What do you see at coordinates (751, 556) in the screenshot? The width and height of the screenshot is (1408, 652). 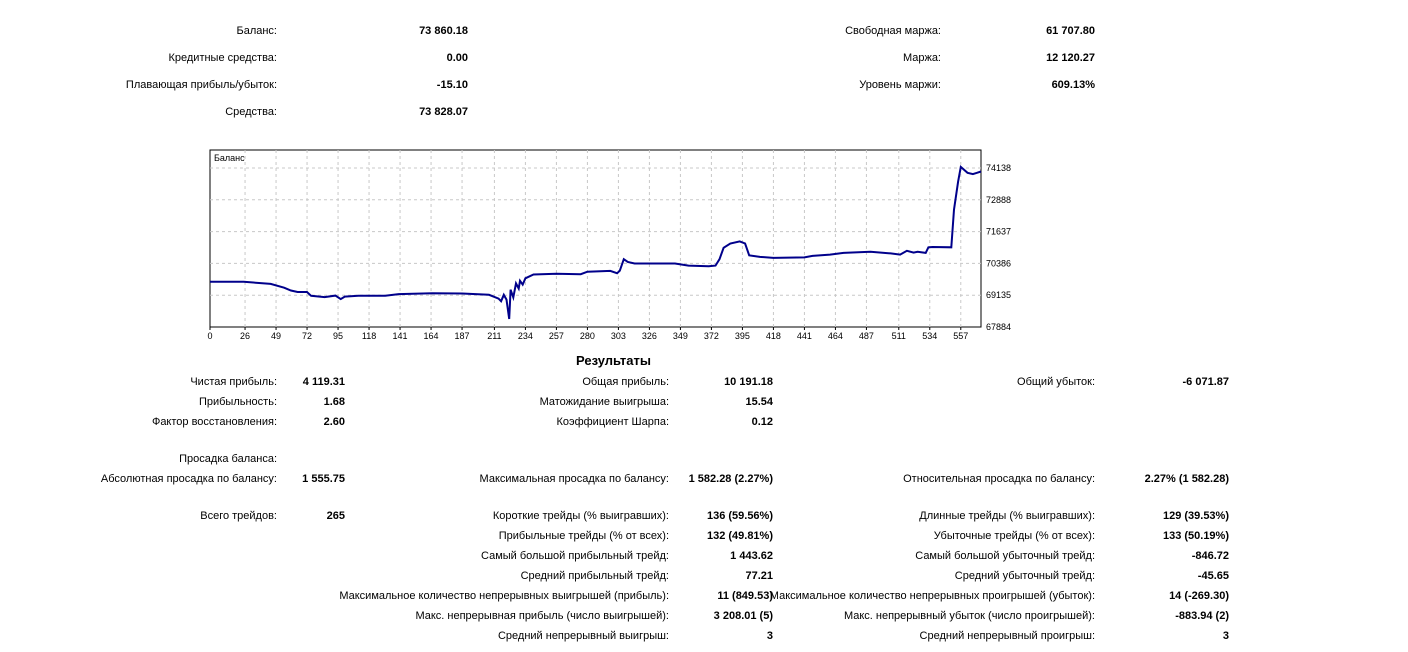 I see `largest-profit-value: 1 443.62` at bounding box center [751, 556].